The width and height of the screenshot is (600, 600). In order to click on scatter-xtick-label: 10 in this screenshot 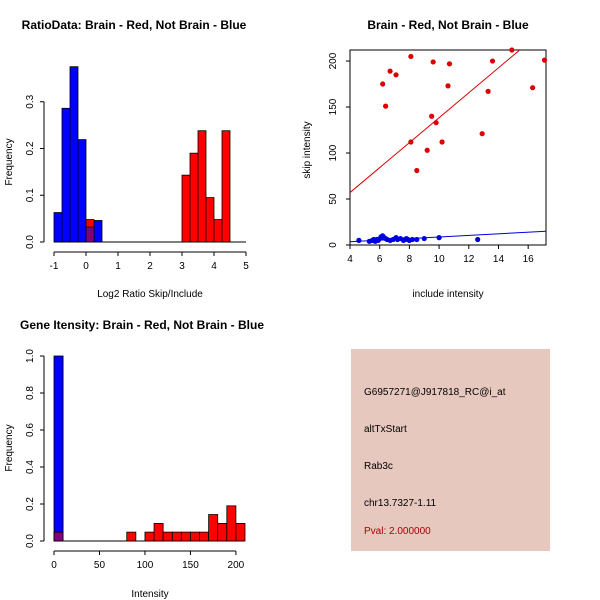, I will do `click(440, 259)`.